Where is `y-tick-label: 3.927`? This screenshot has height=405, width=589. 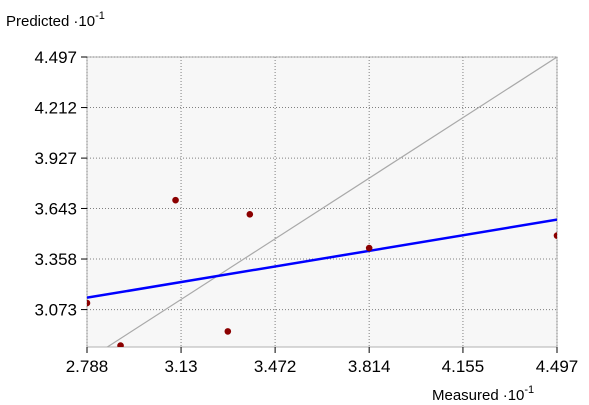 y-tick-label: 3.927 is located at coordinates (55, 158).